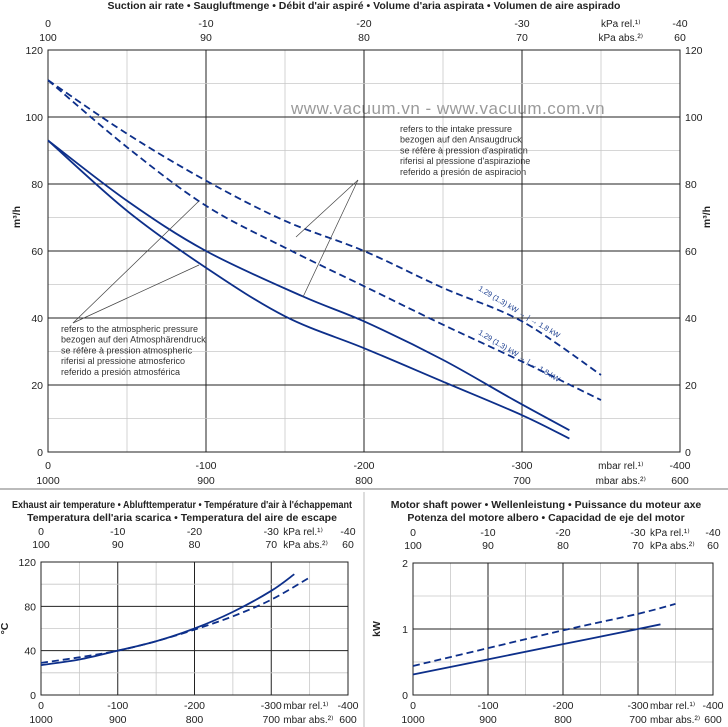 The width and height of the screenshot is (728, 727). Describe the element at coordinates (464, 150) in the screenshot. I see `annotation-intake-pressure: se réfère à pression d'aspiration` at that location.